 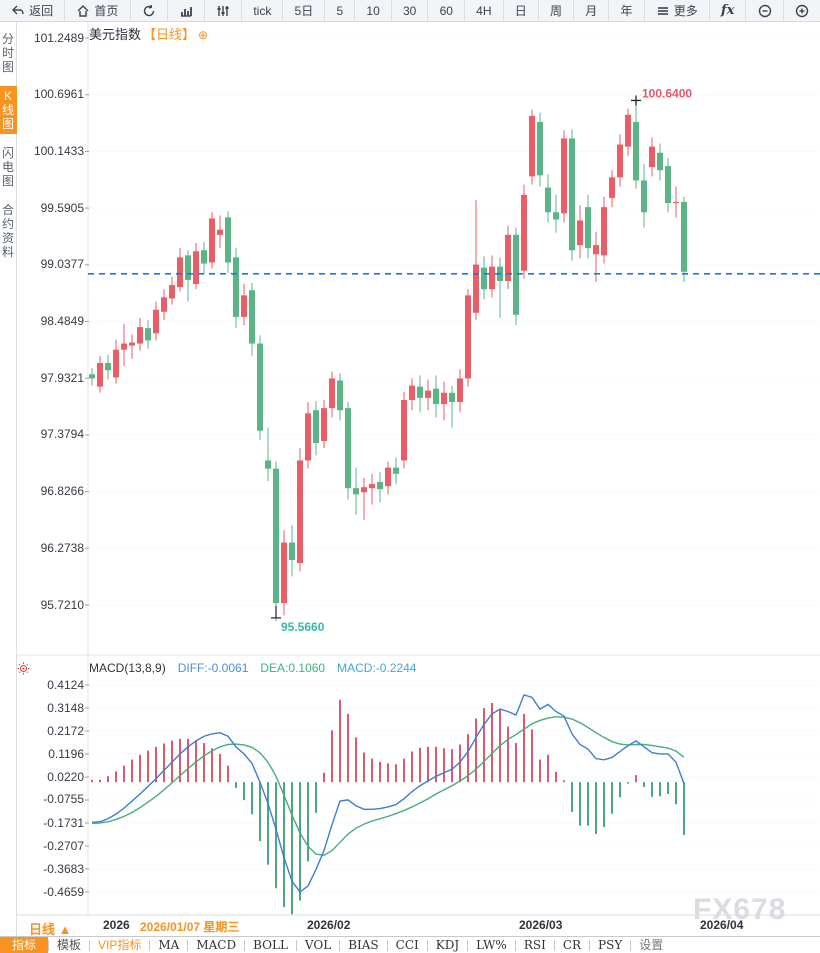 What do you see at coordinates (447, 10) in the screenshot?
I see `toolbar-m60-button: 60` at bounding box center [447, 10].